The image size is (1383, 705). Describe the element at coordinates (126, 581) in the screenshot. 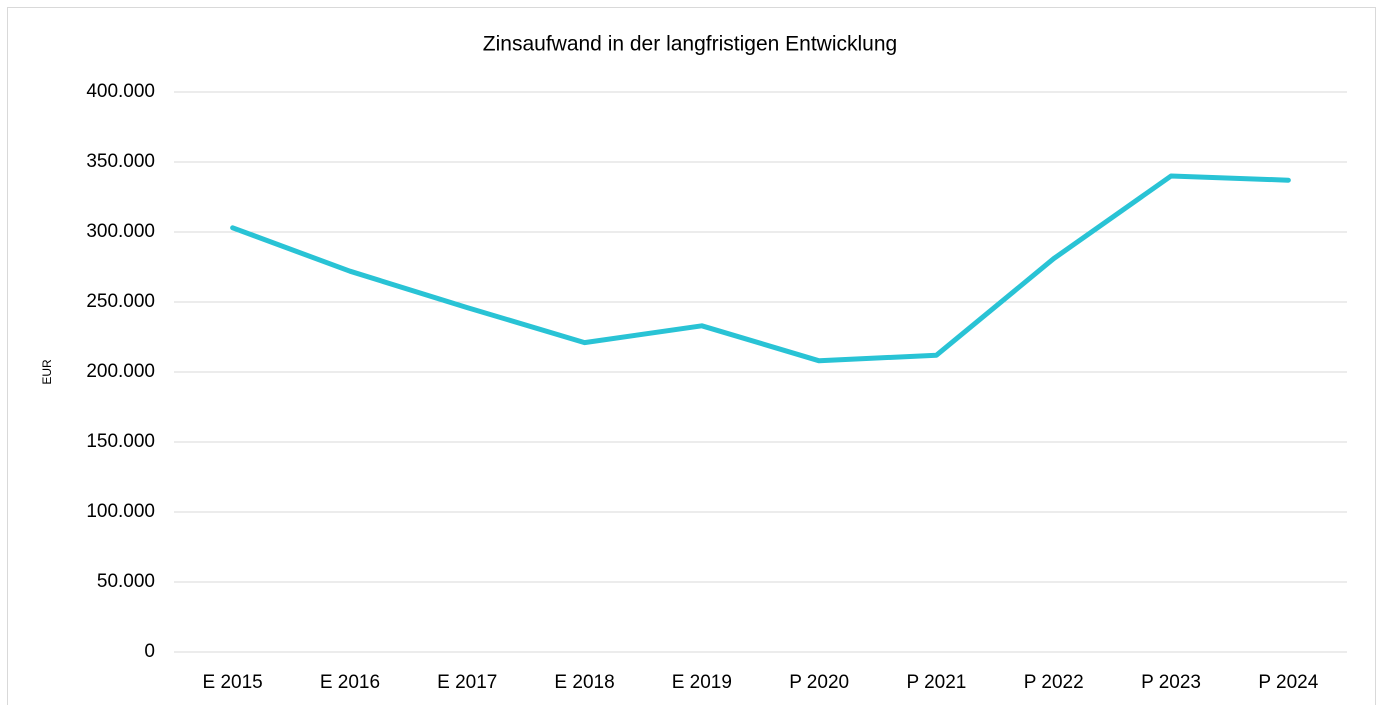

I see `y-tick-label: 50.000` at that location.